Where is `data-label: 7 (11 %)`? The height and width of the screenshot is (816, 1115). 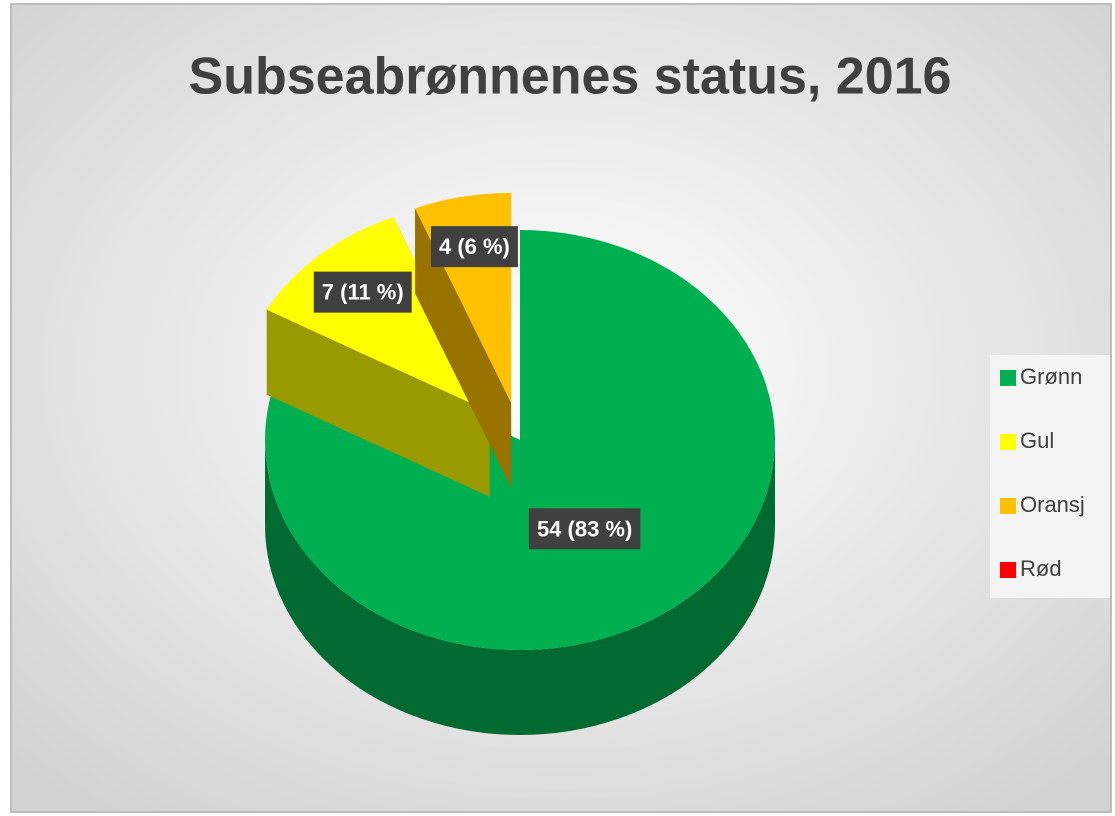
data-label: 7 (11 %) is located at coordinates (363, 292).